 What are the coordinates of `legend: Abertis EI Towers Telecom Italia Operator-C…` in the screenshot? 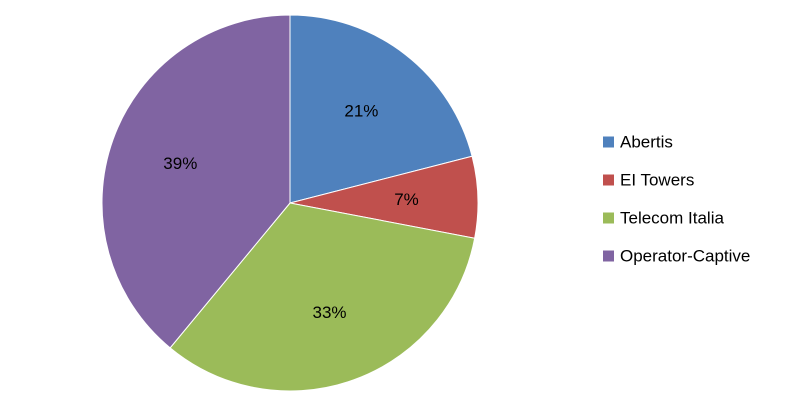 It's located at (676, 199).